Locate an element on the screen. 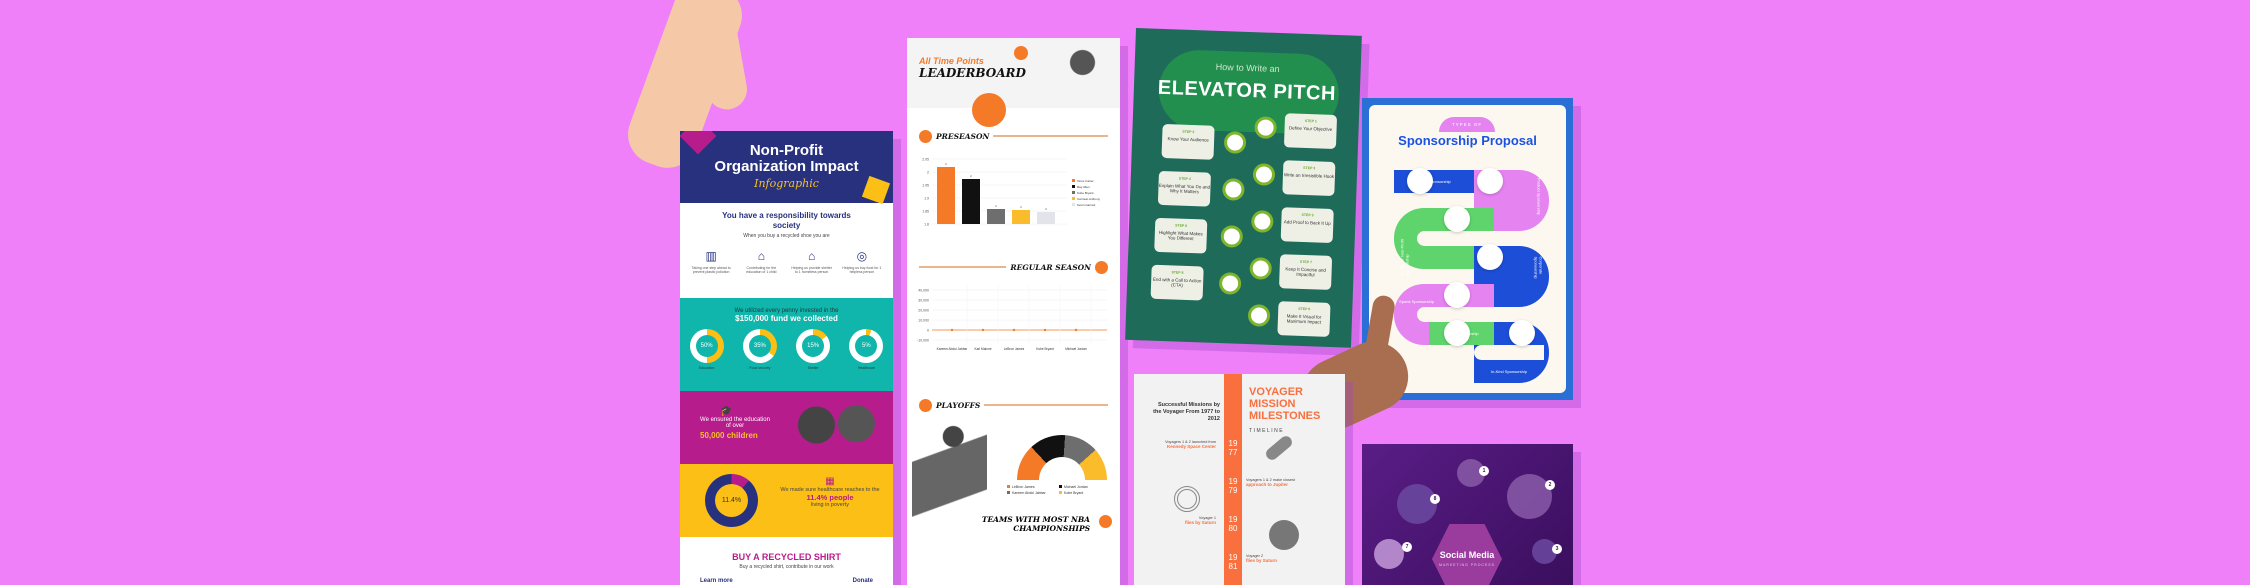 This screenshot has height=585, width=2250. donut-chart: 50% Education is located at coordinates (707, 349).